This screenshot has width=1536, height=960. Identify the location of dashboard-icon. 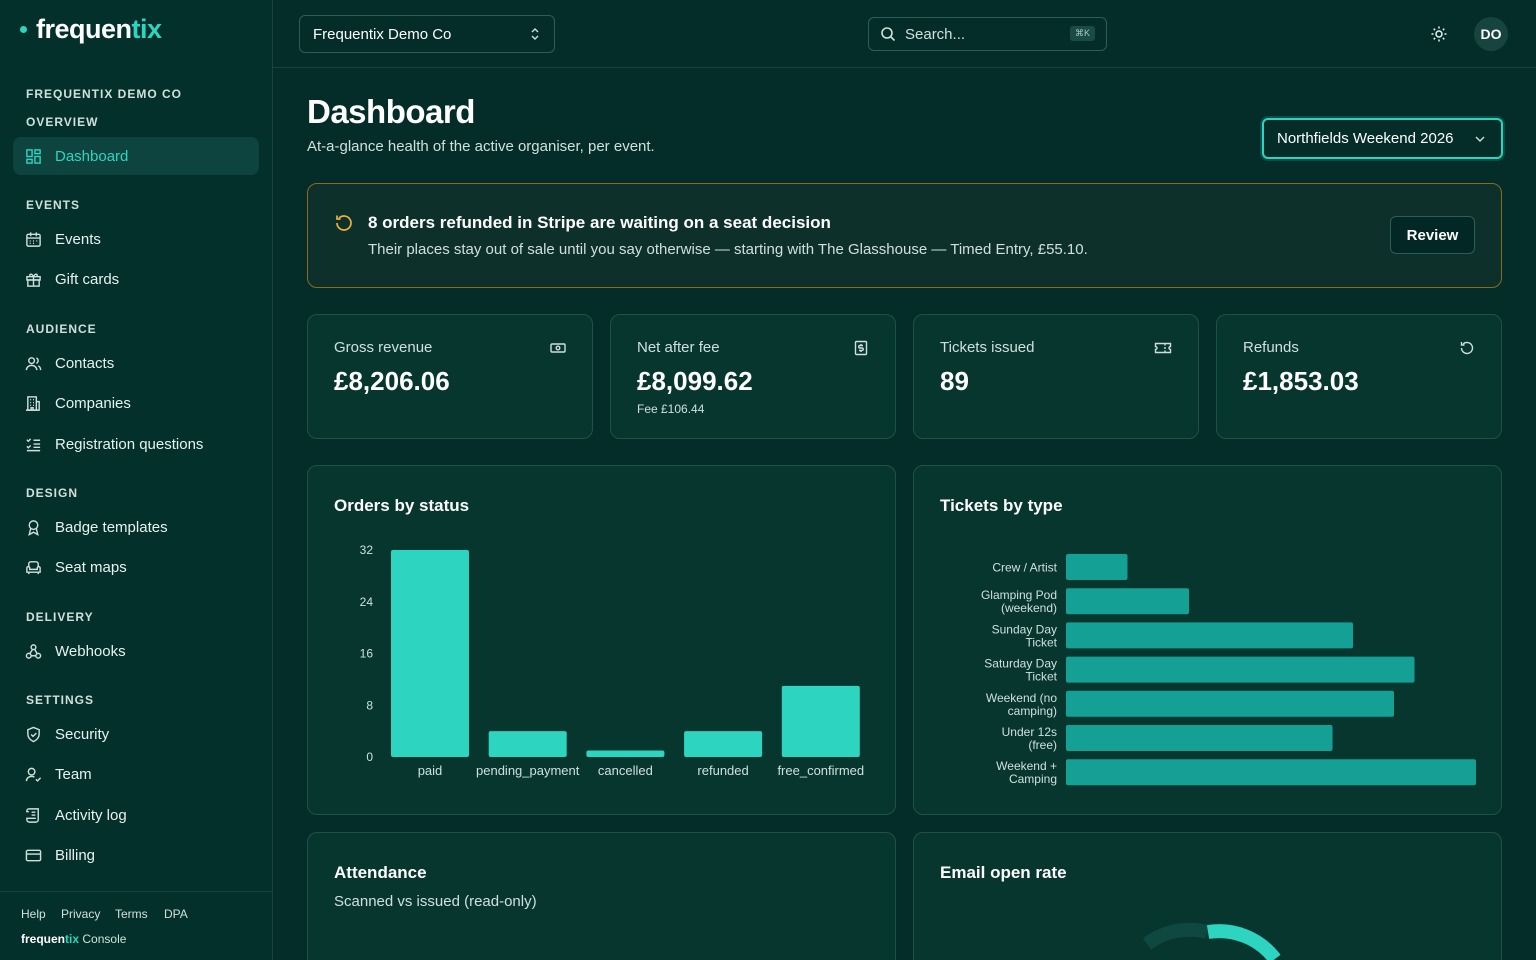
(33, 156).